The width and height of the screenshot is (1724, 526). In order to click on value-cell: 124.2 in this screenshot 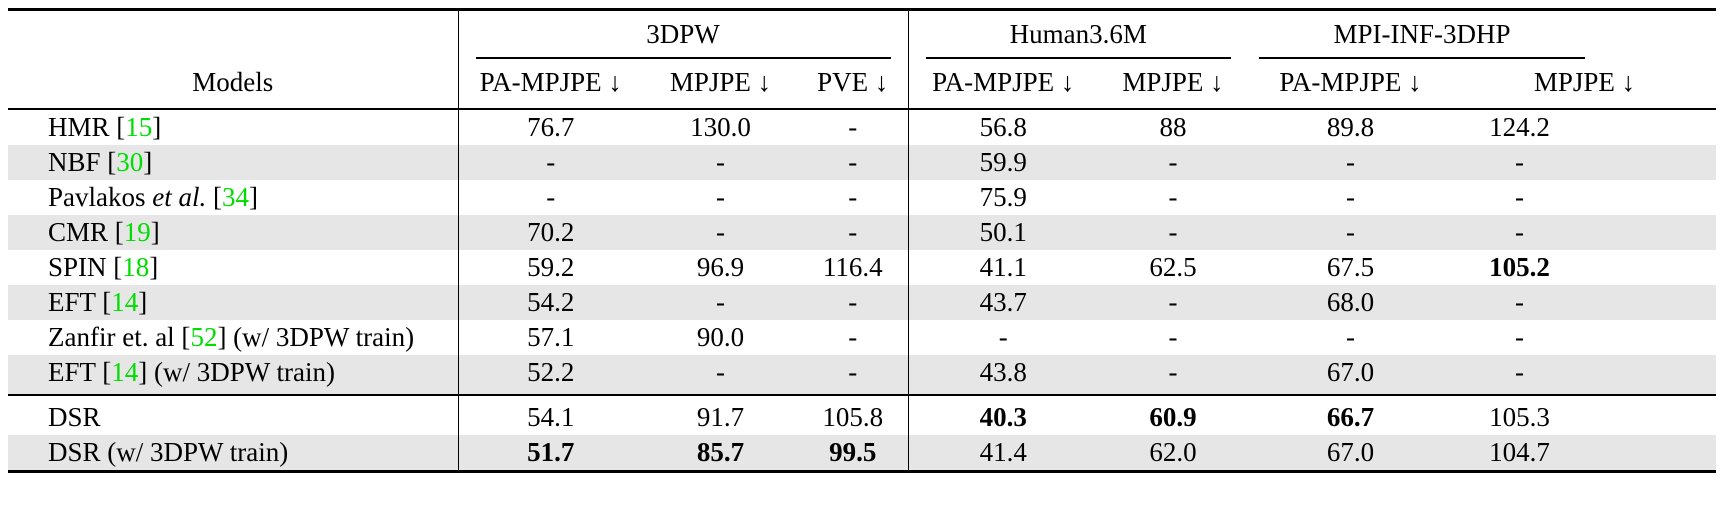, I will do `click(1519, 127)`.